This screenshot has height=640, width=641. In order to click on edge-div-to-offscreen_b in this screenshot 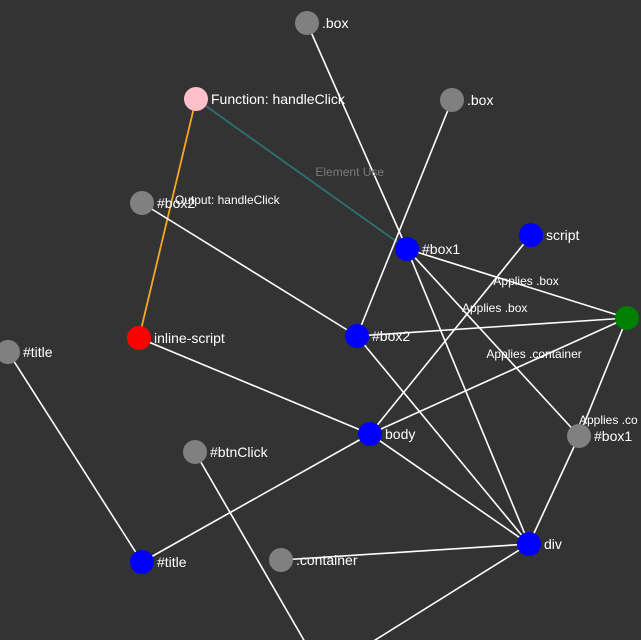, I will do `click(451, 591)`.